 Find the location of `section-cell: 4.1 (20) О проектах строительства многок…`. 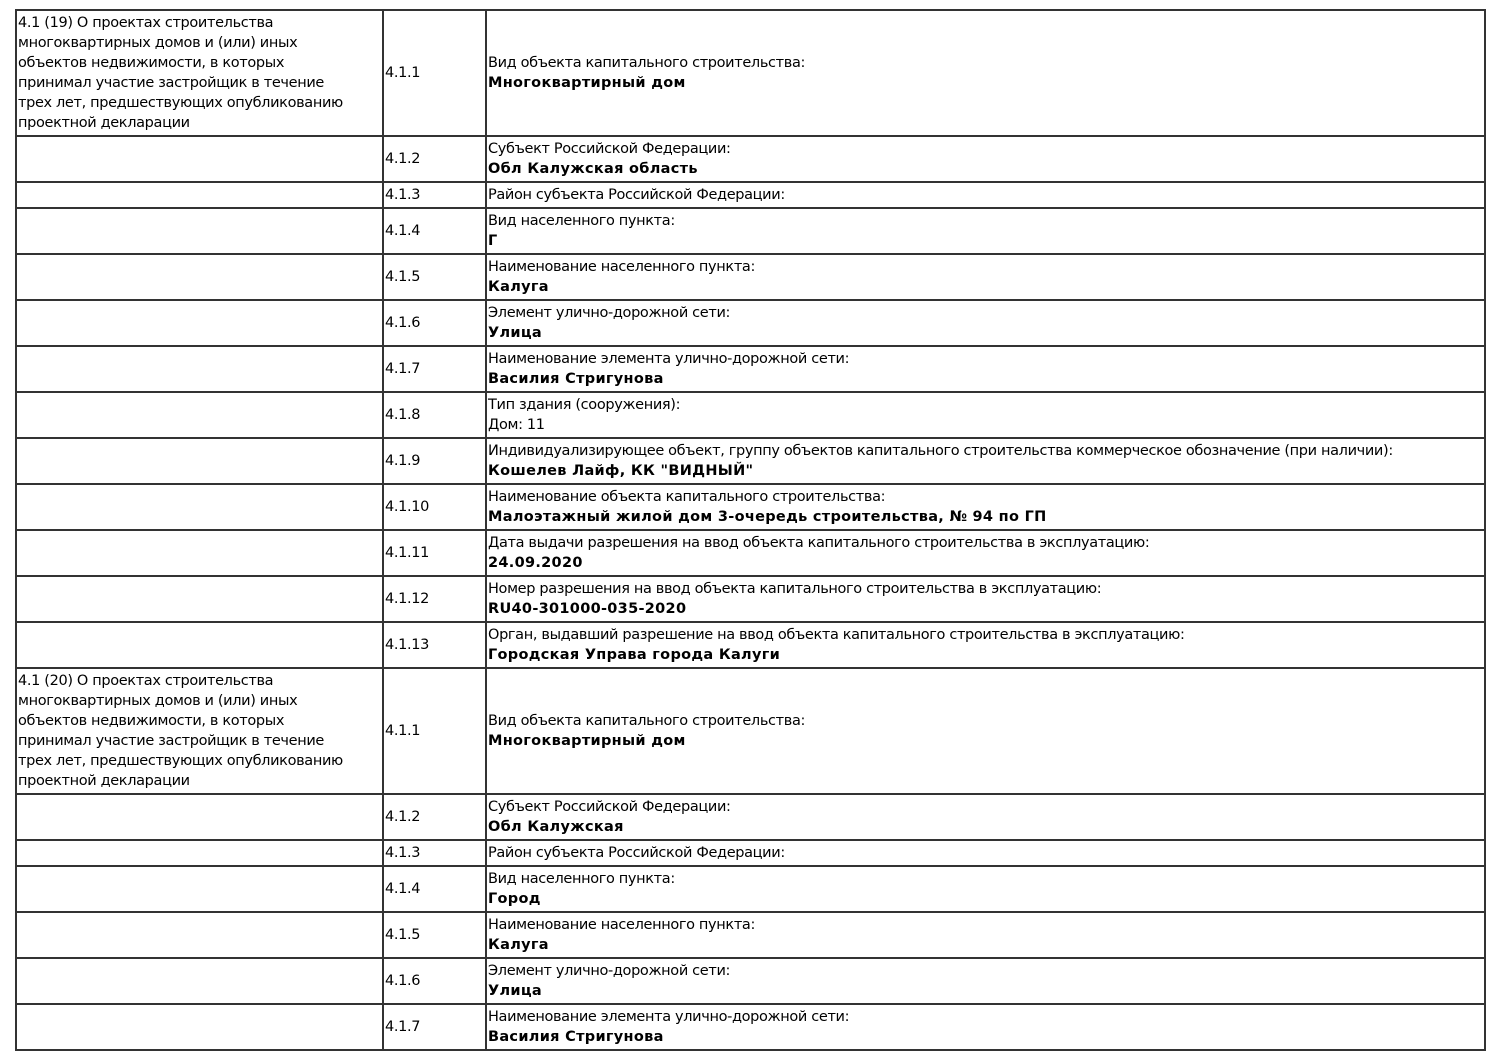

section-cell: 4.1 (20) О проектах строительства многок… is located at coordinates (199, 731).